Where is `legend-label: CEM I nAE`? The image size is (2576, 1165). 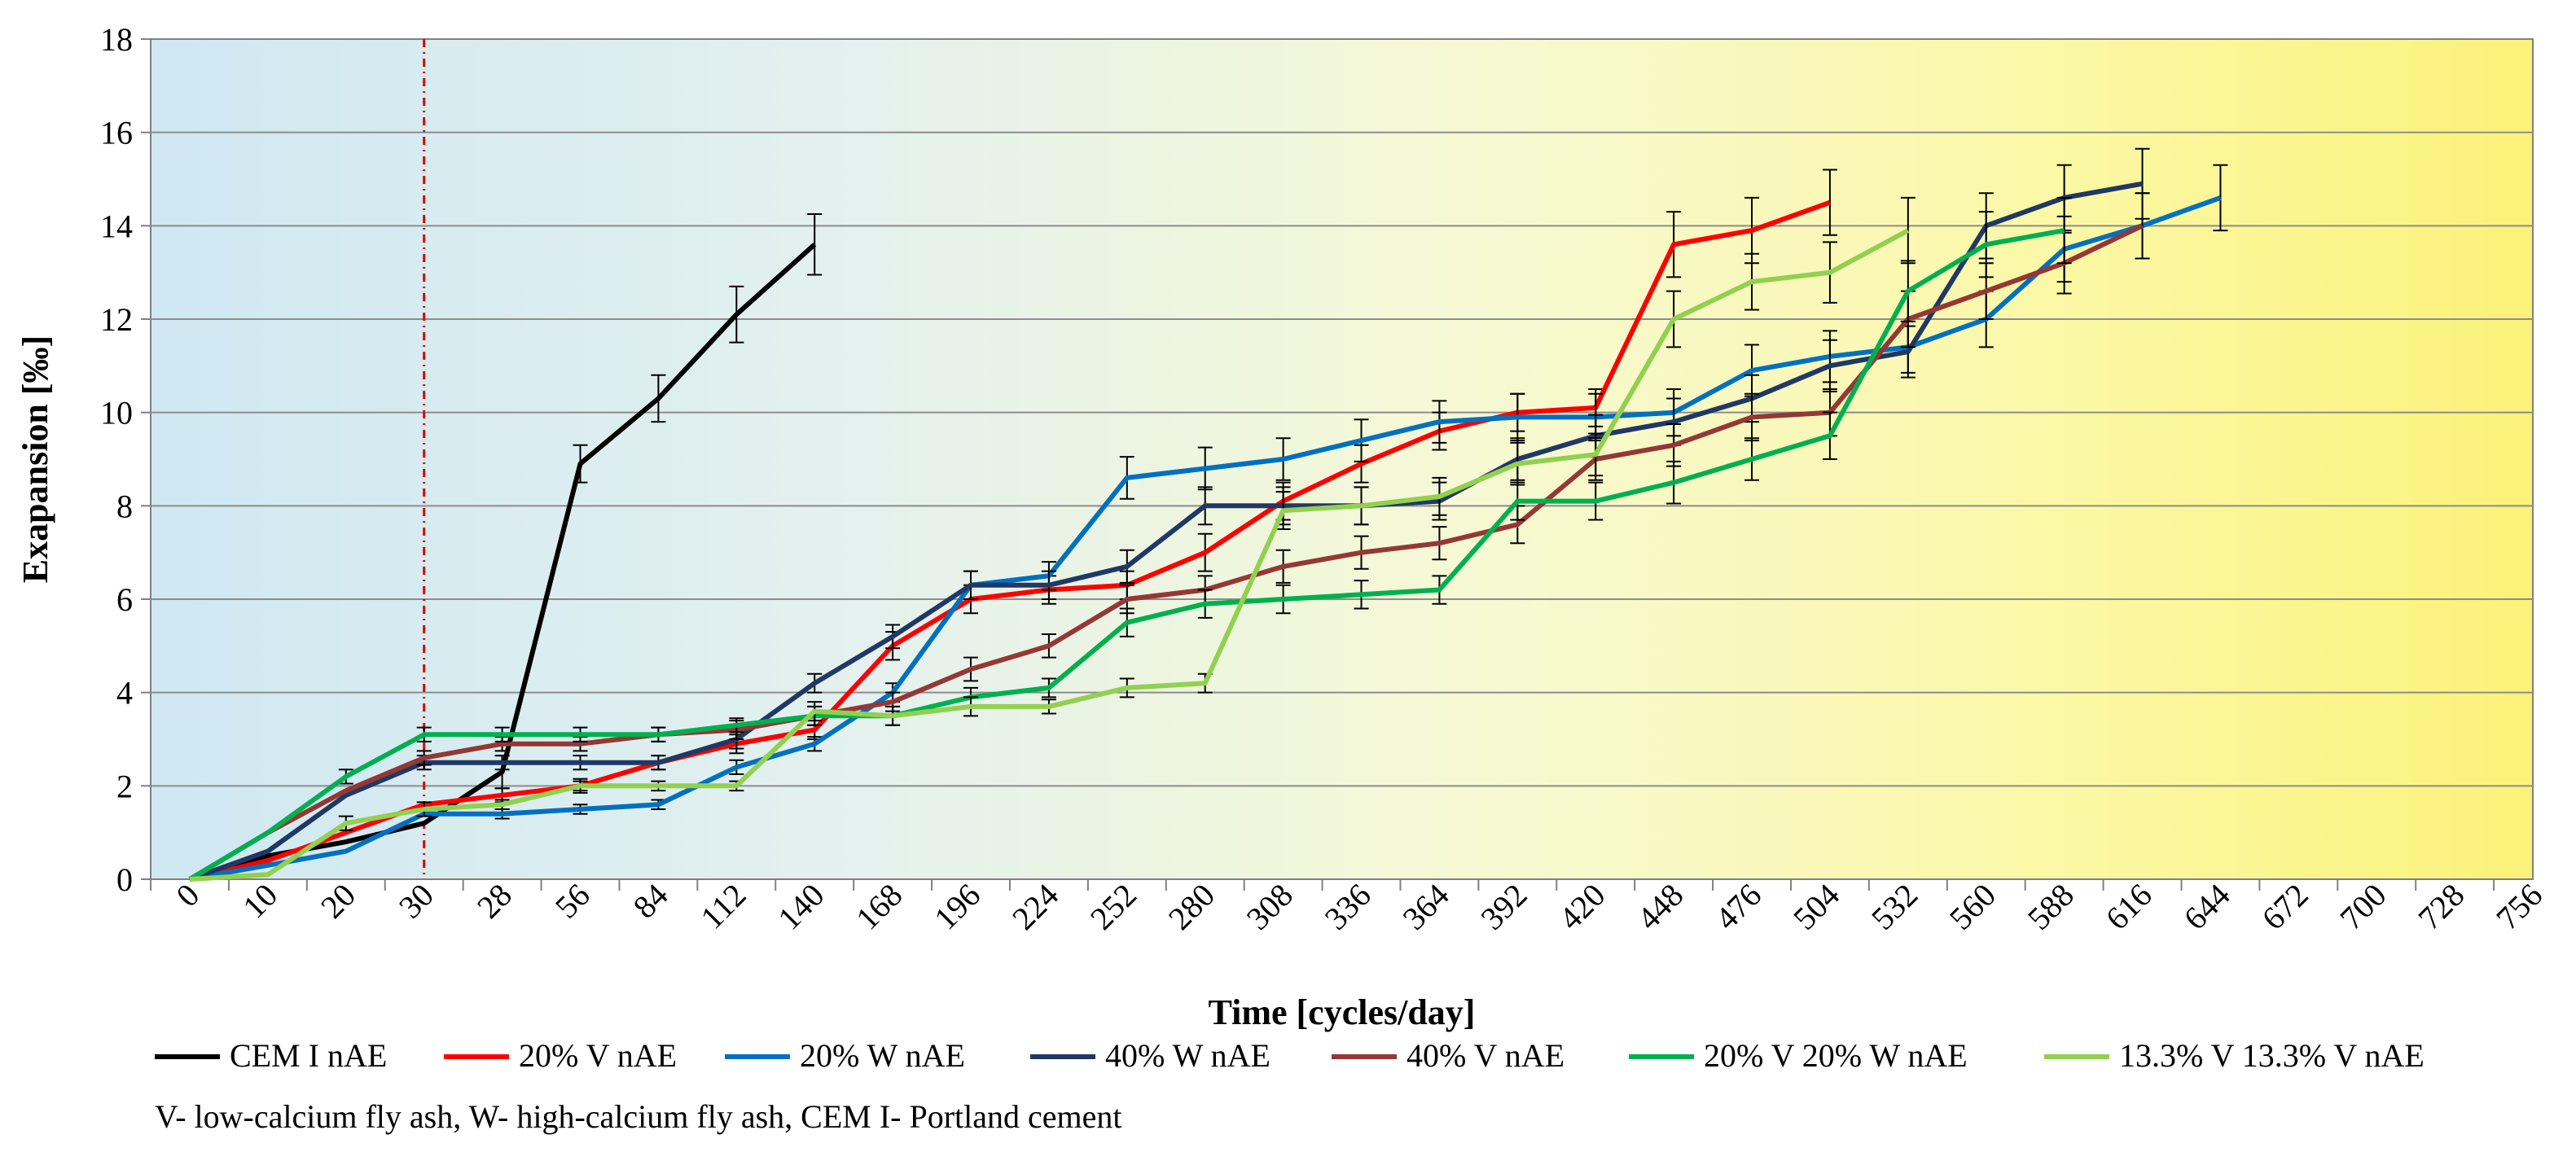 legend-label: CEM I nAE is located at coordinates (308, 1055).